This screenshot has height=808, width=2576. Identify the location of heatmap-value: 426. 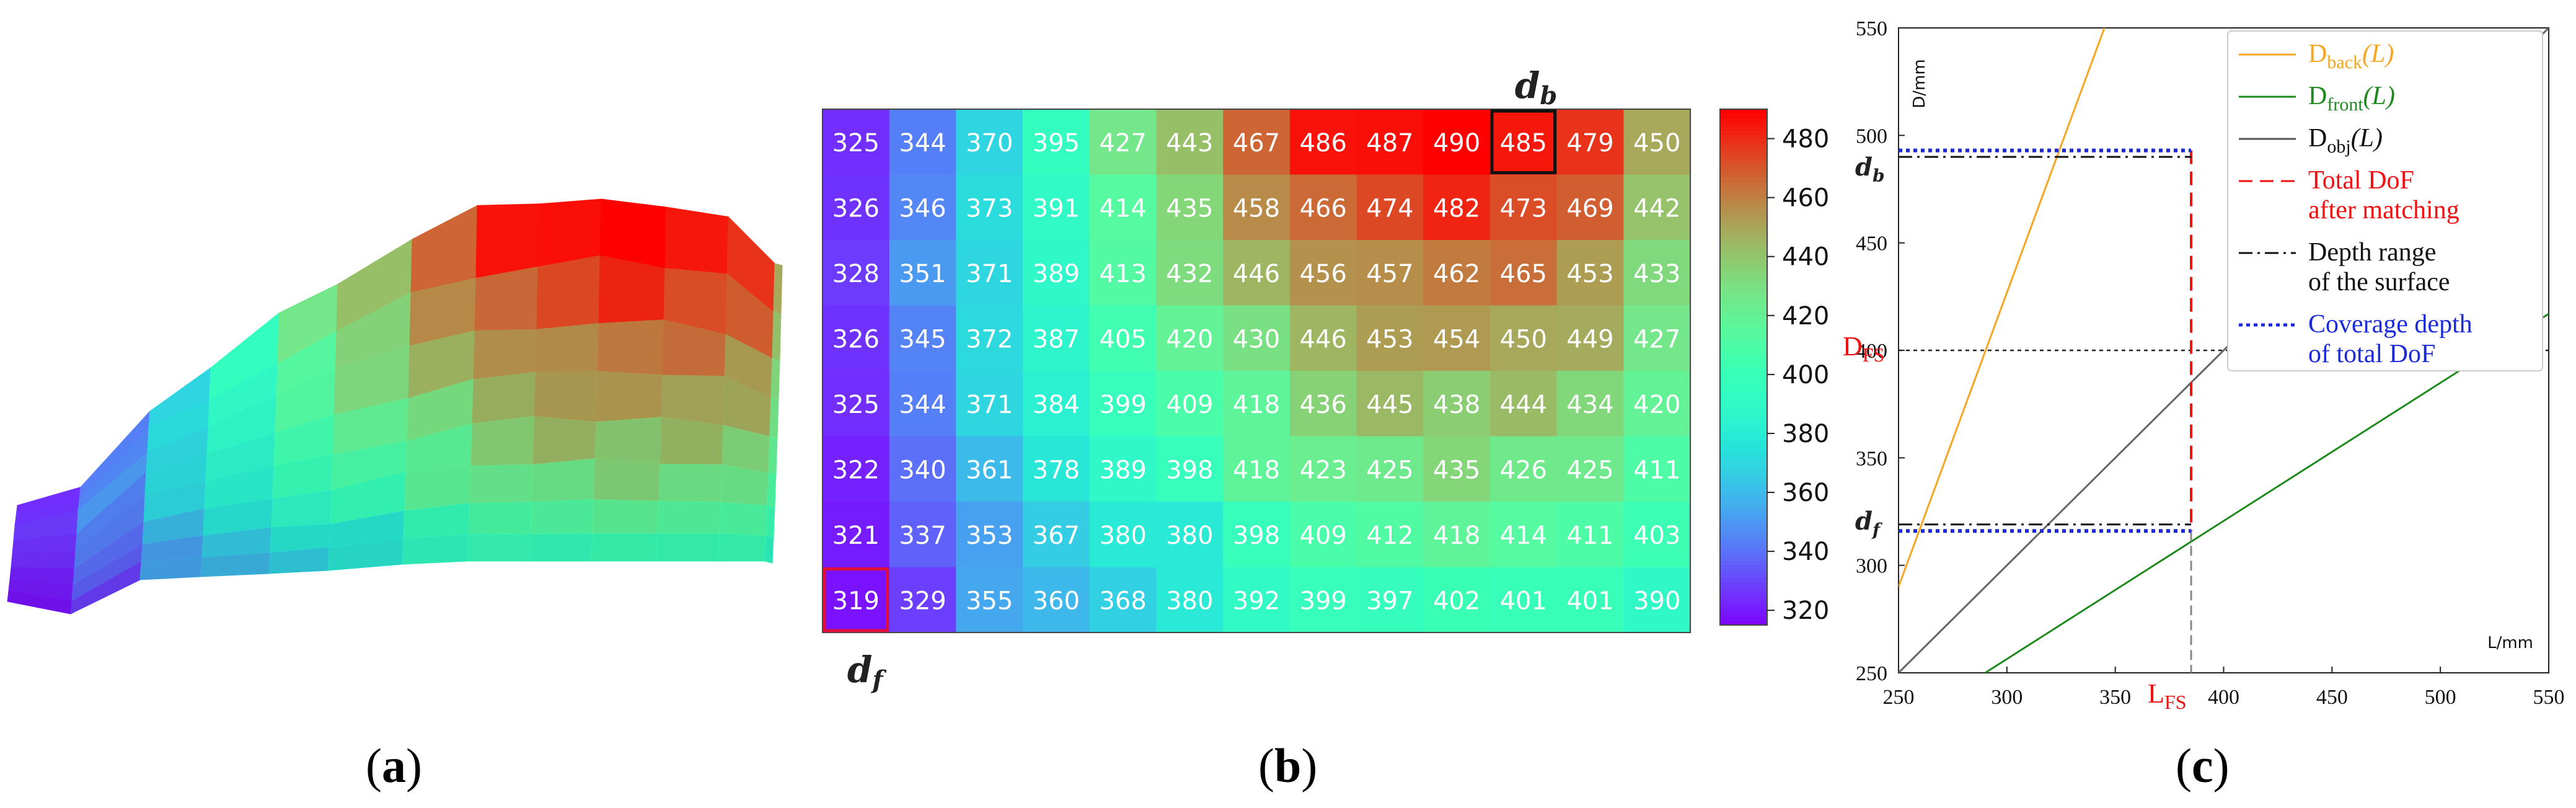
(1523, 470).